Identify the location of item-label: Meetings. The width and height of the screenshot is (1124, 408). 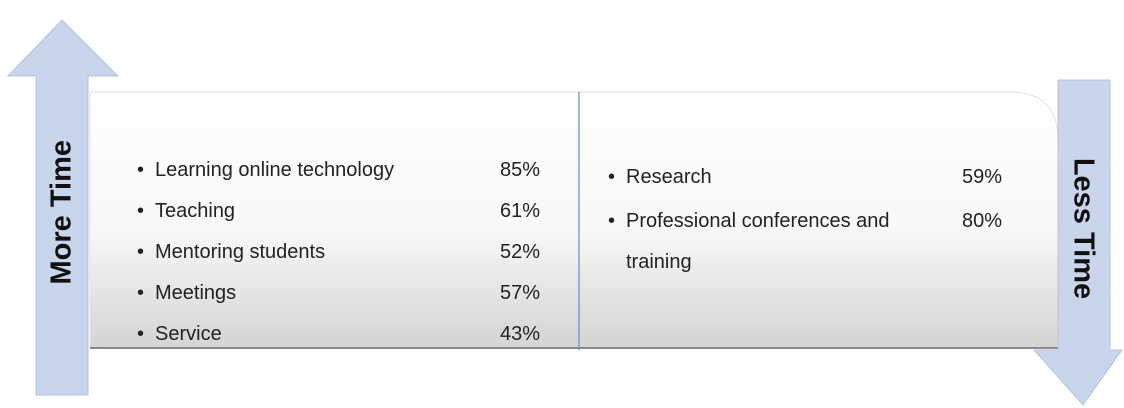
(196, 293).